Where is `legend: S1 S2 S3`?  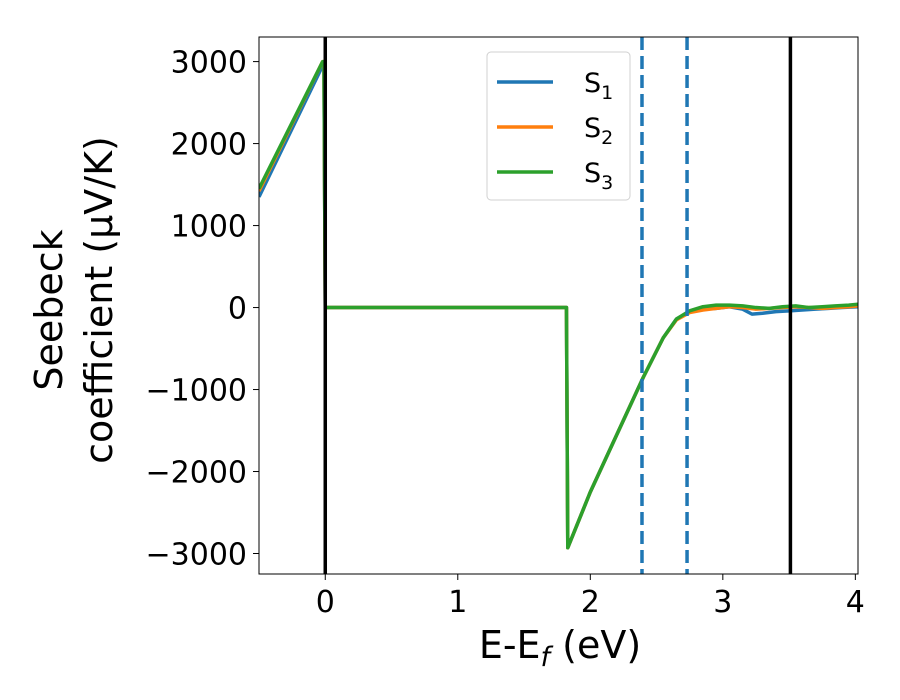
legend: S1 S2 S3 is located at coordinates (558, 126).